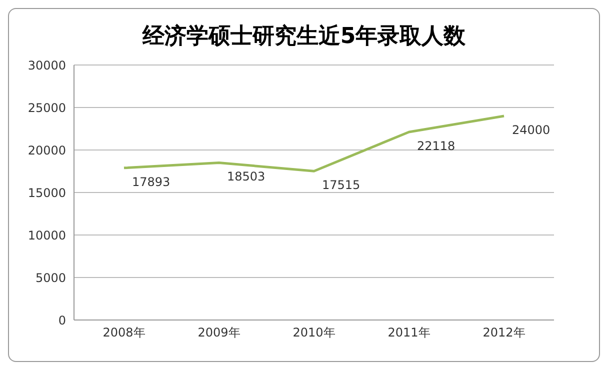  What do you see at coordinates (47, 193) in the screenshot?
I see `y-tick-label: 15000` at bounding box center [47, 193].